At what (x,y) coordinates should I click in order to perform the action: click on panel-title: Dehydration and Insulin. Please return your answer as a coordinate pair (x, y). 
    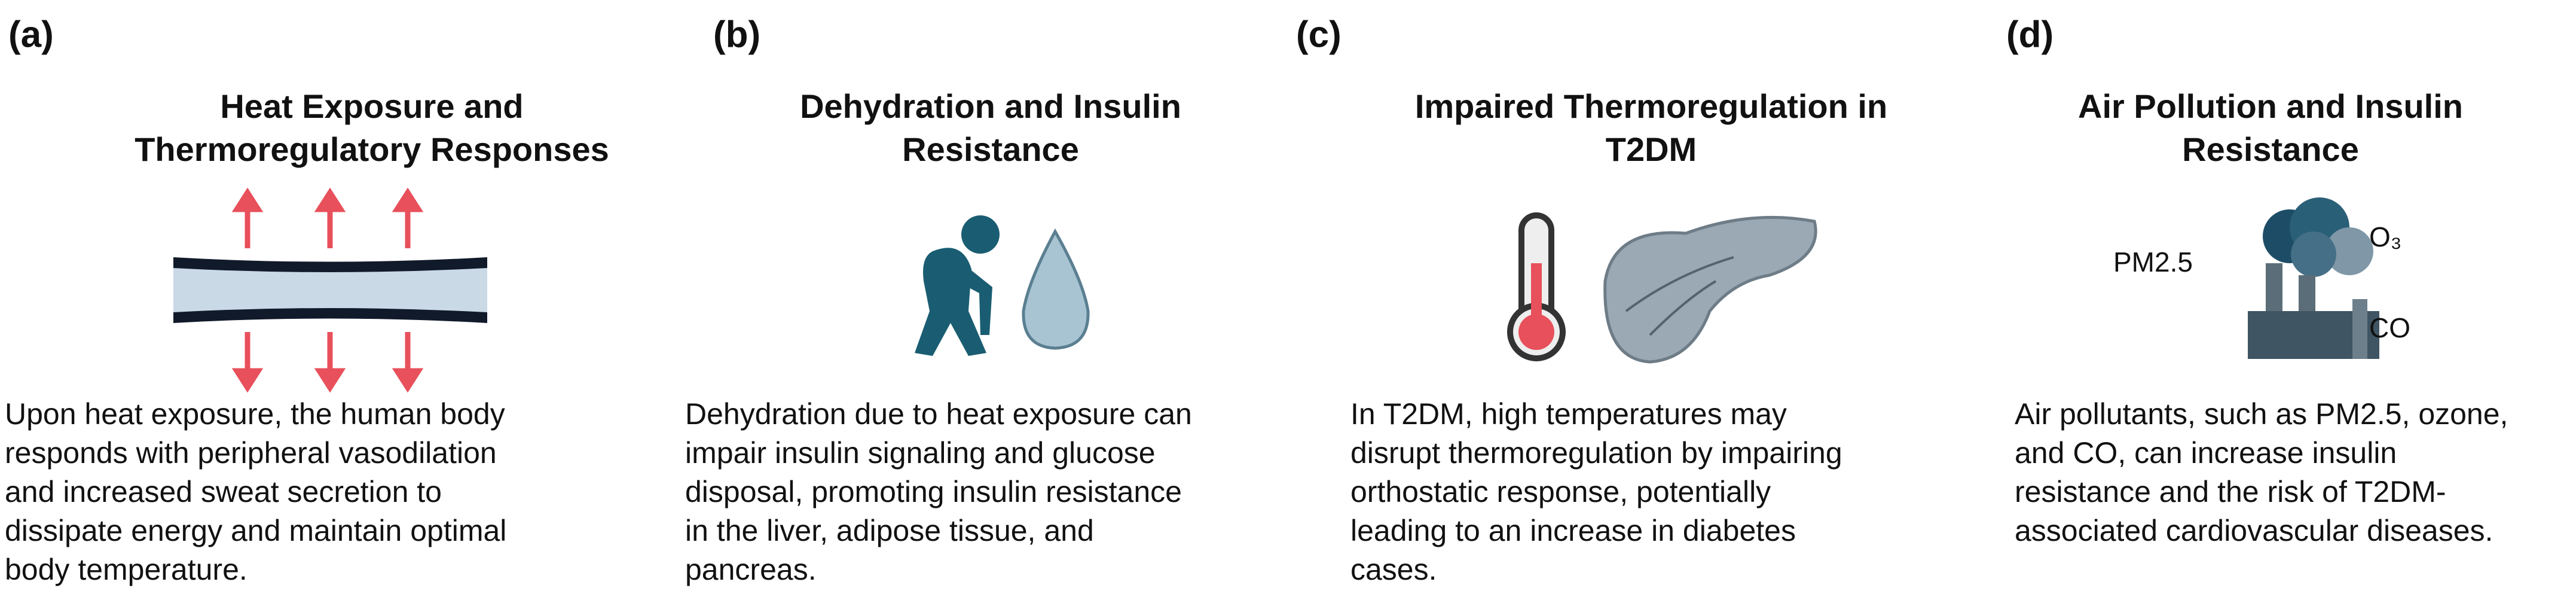
    Looking at the image, I should click on (990, 106).